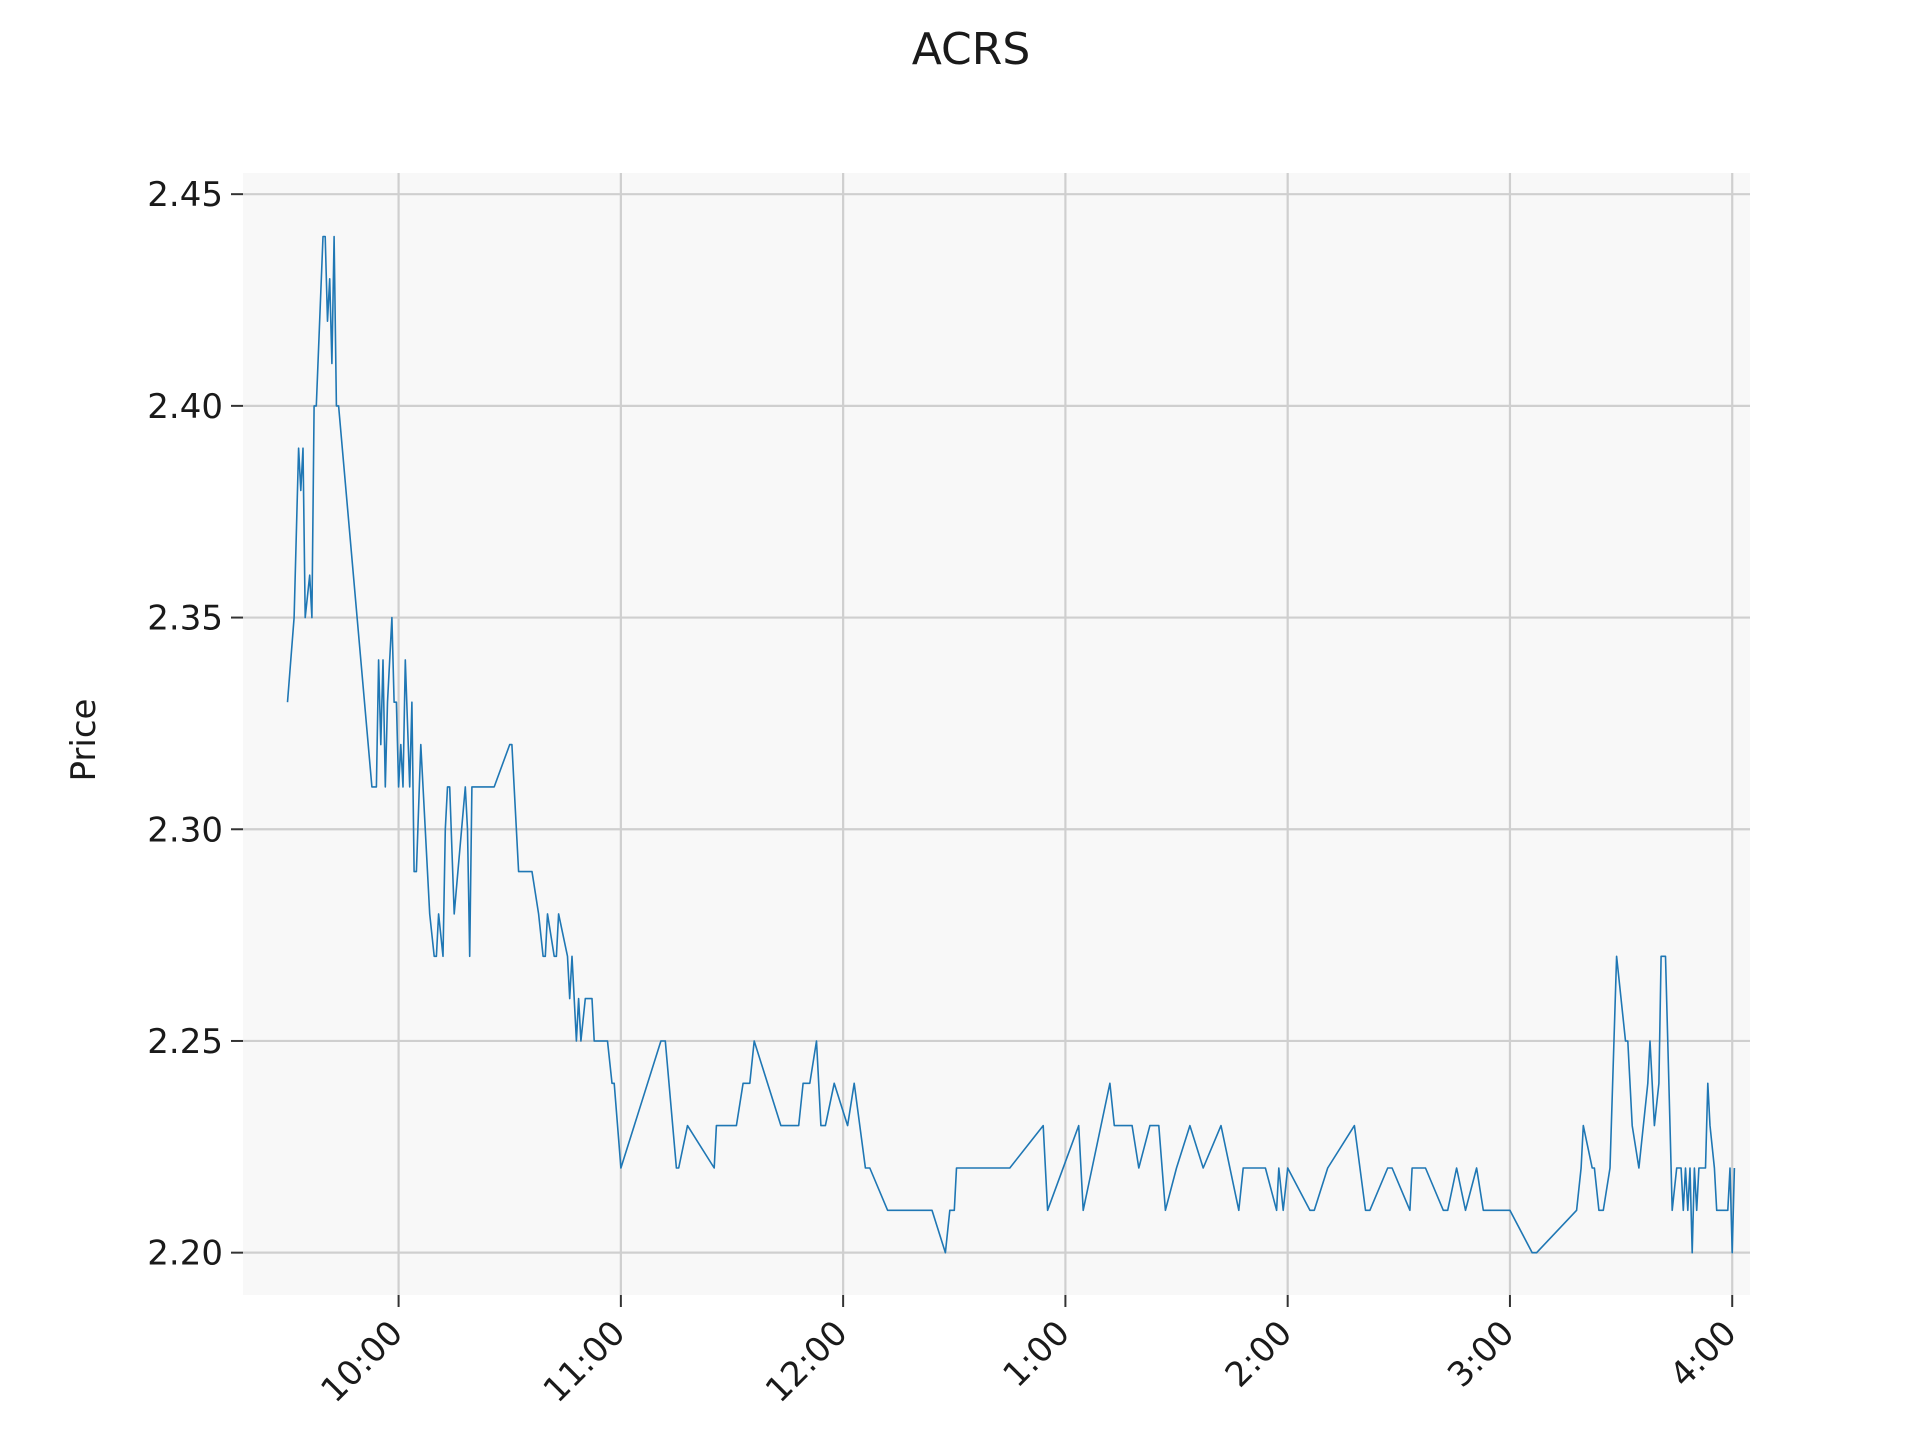 The image size is (1920, 1440). I want to click on y-axis-label: Price, so click(84, 740).